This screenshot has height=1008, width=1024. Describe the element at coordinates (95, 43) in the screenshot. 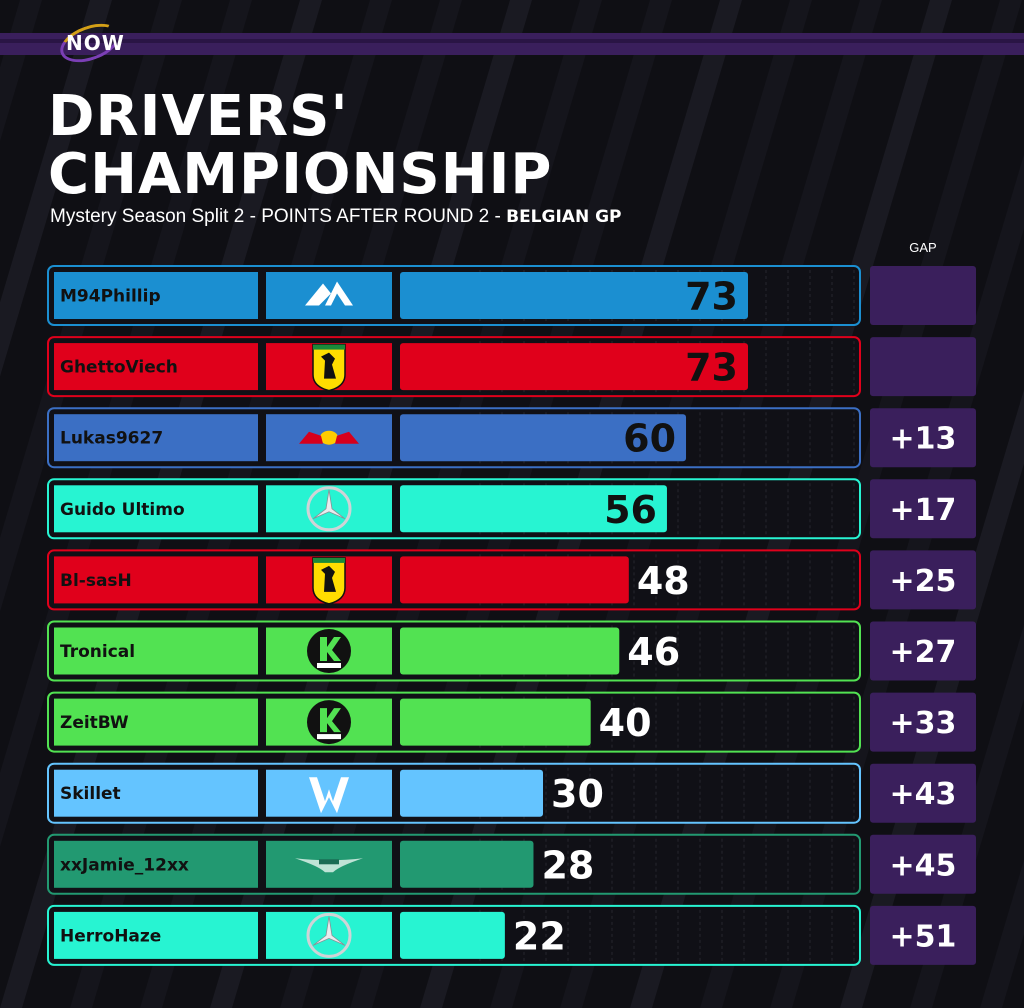

I see `logo-text: NOW` at that location.